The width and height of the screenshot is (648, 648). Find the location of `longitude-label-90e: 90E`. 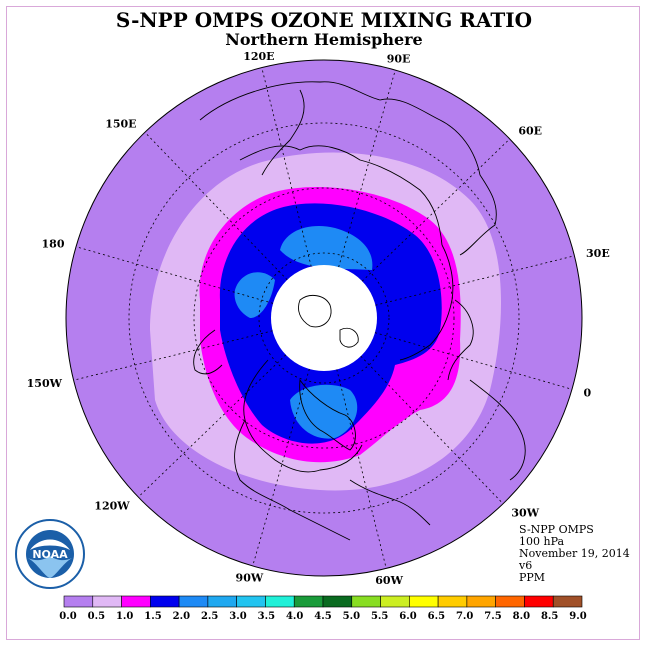

longitude-label-90e: 90E is located at coordinates (399, 59).